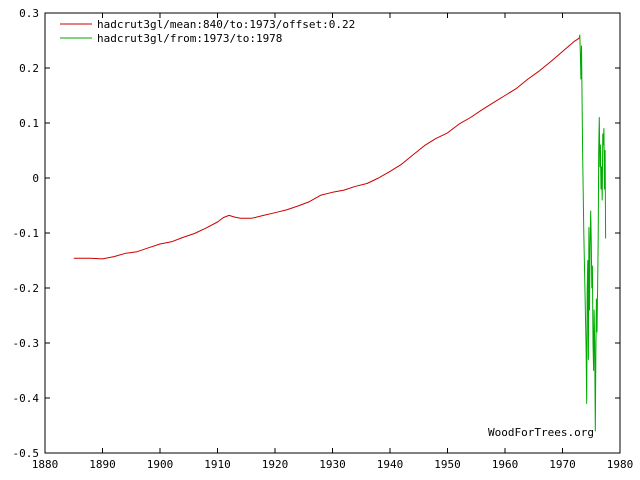 Image resolution: width=640 pixels, height=480 pixels. What do you see at coordinates (35, 178) in the screenshot?
I see `y-tick-label: 0` at bounding box center [35, 178].